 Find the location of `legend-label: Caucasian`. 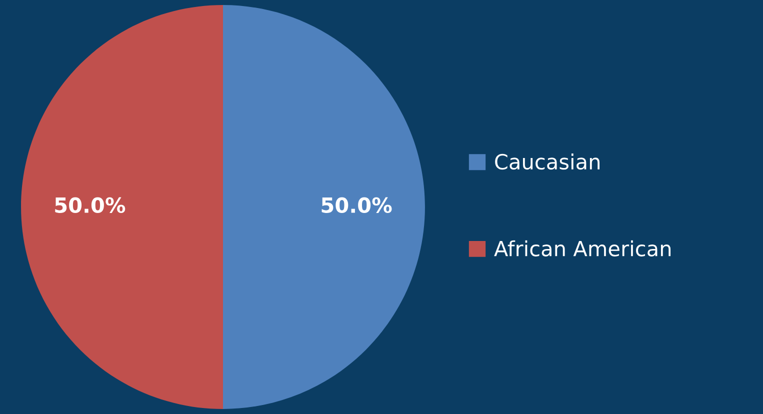

legend-label: Caucasian is located at coordinates (547, 162).